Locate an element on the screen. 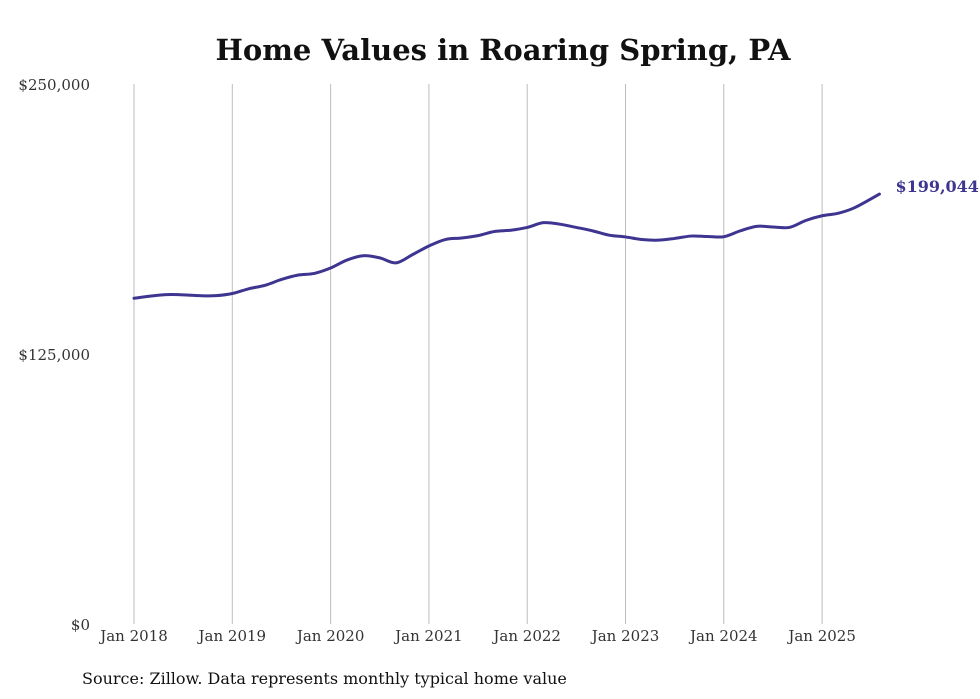 This screenshot has width=980, height=699. y-tick-label: $125,000 is located at coordinates (54, 355).